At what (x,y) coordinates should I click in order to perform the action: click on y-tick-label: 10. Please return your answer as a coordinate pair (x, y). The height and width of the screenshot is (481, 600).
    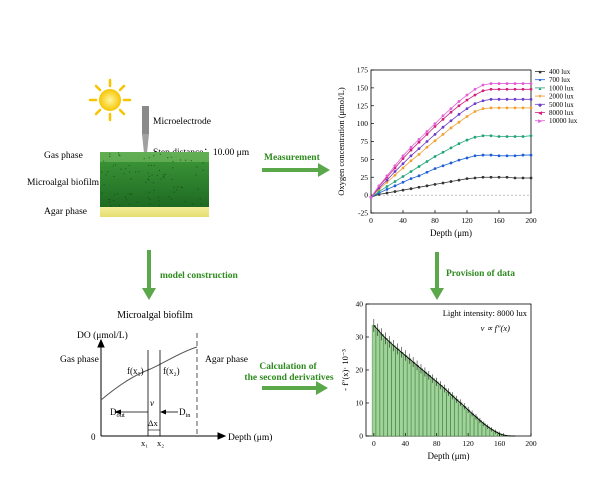
    Looking at the image, I should click on (360, 403).